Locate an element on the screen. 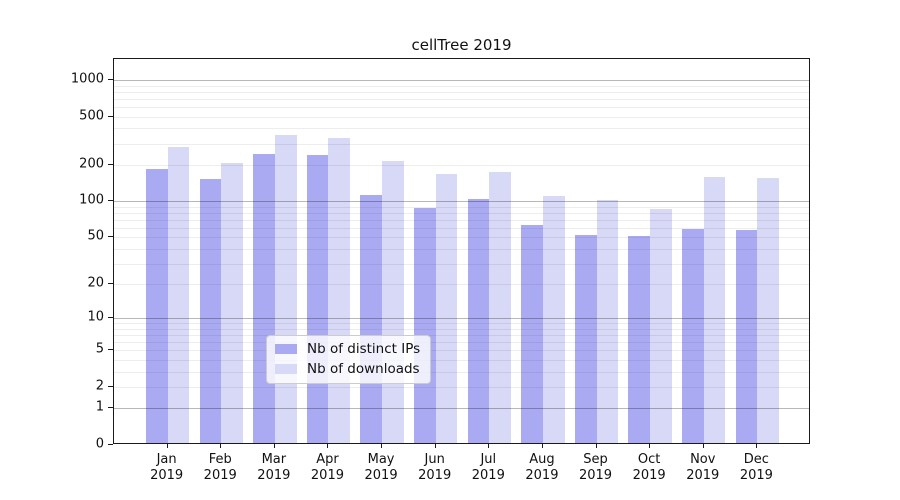 The width and height of the screenshot is (900, 500). x-tick-label-dec: Dec 2019 is located at coordinates (756, 467).